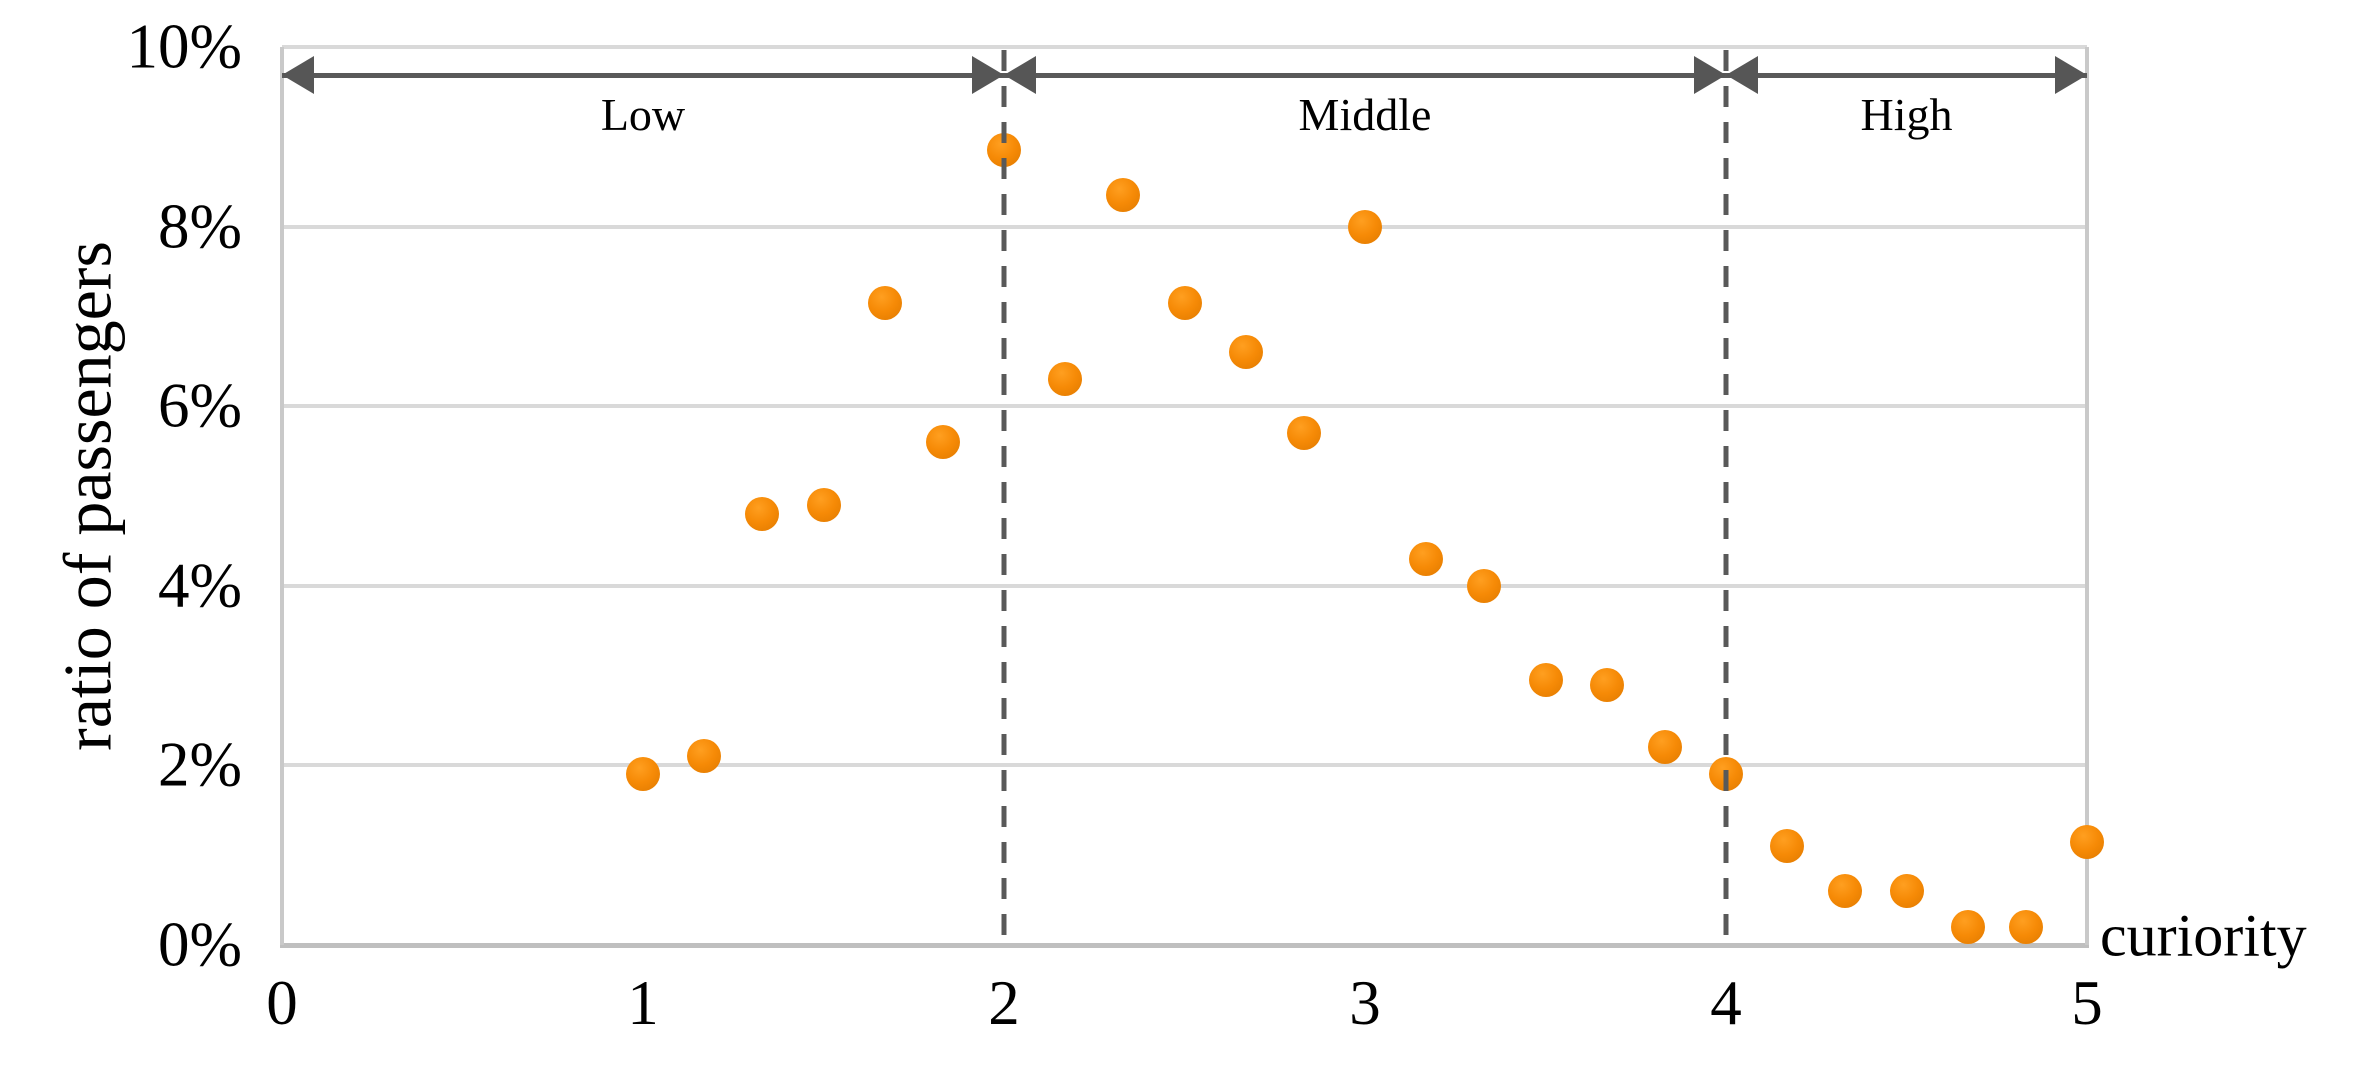  What do you see at coordinates (1906, 114) in the screenshot?
I see `region-label: High` at bounding box center [1906, 114].